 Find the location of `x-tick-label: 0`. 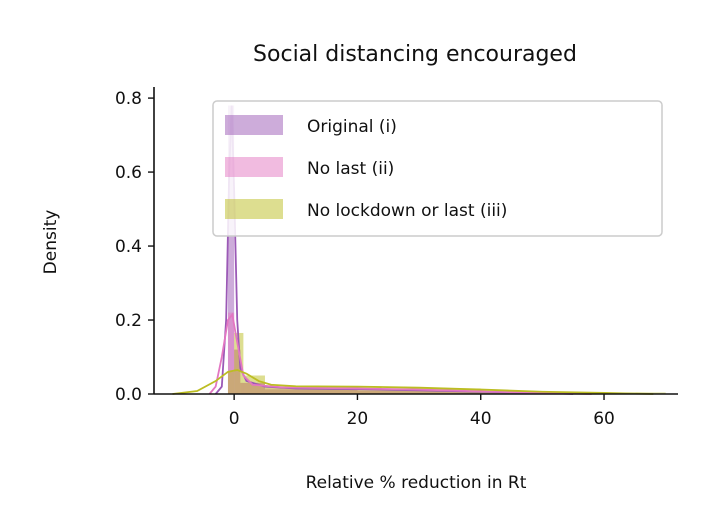

x-tick-label: 0 is located at coordinates (234, 419).